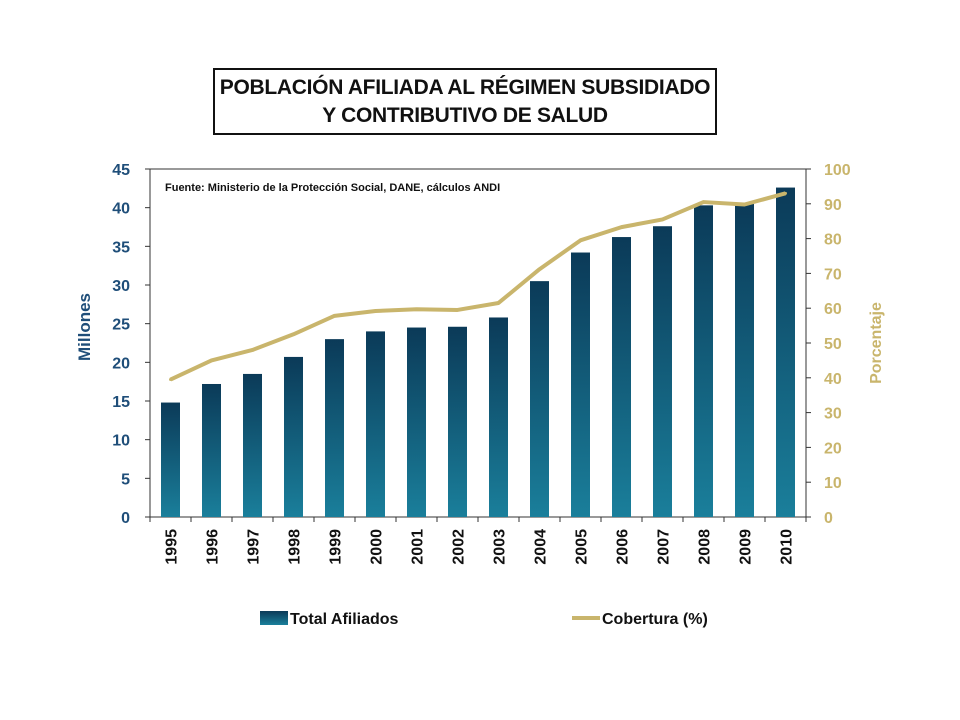 This screenshot has width=960, height=720. Describe the element at coordinates (500, 547) in the screenshot. I see `x-tick-label: 2003` at that location.